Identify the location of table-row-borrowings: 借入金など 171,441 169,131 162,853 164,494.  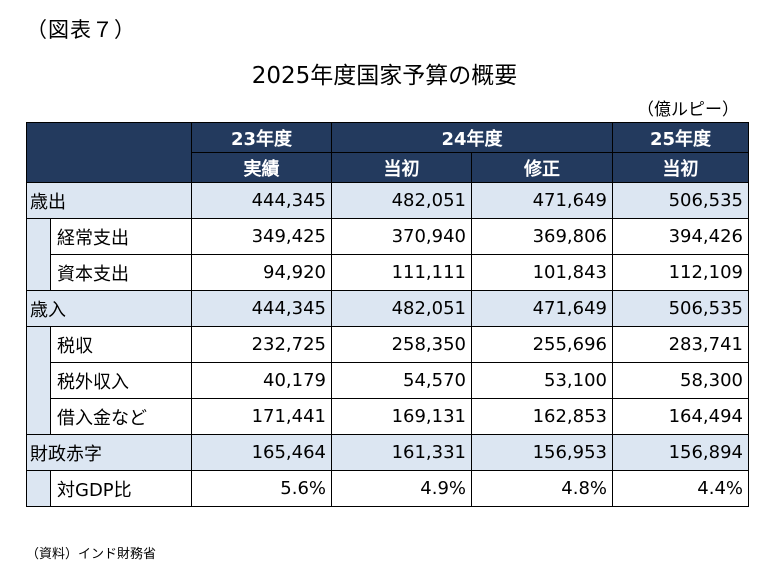
(388, 416).